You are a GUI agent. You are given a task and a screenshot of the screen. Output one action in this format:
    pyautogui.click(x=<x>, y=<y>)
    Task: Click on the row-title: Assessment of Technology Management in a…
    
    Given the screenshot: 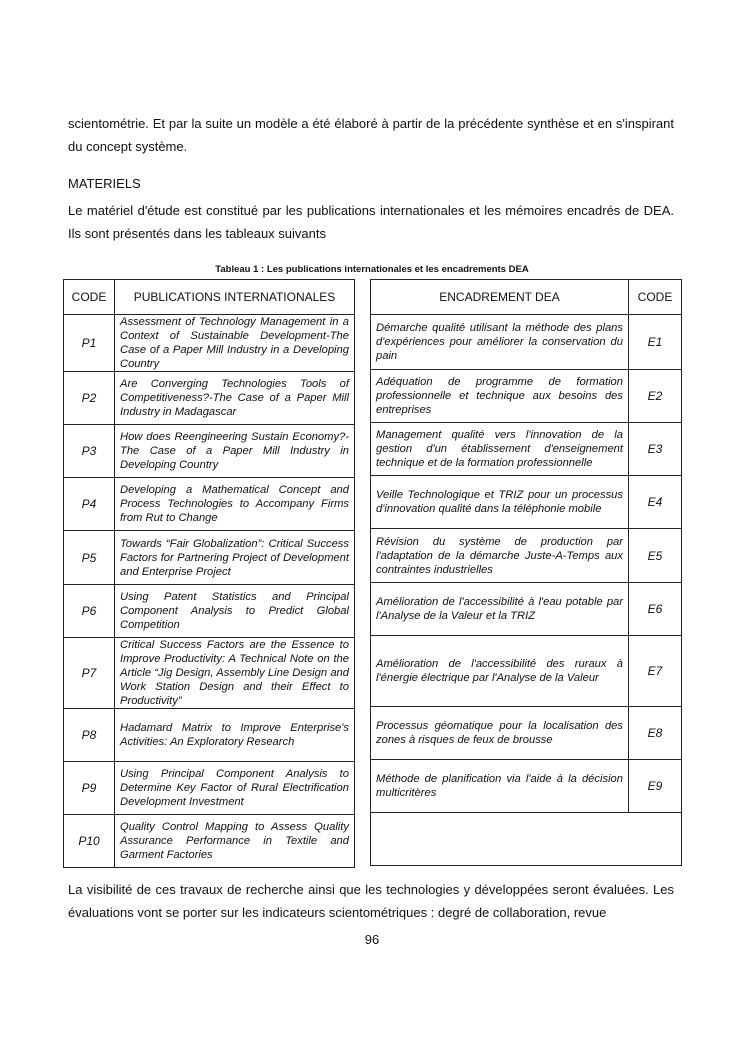 What is the action you would take?
    pyautogui.click(x=234, y=343)
    